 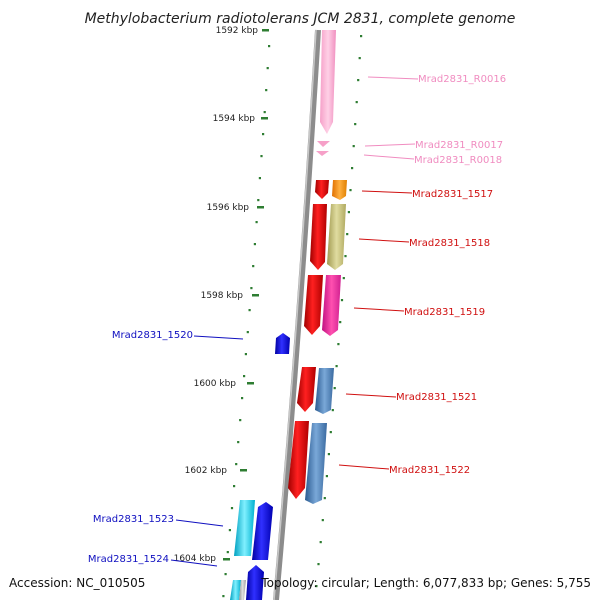 I want to click on kbp-tick-label: 1594 kbp, so click(x=234, y=119).